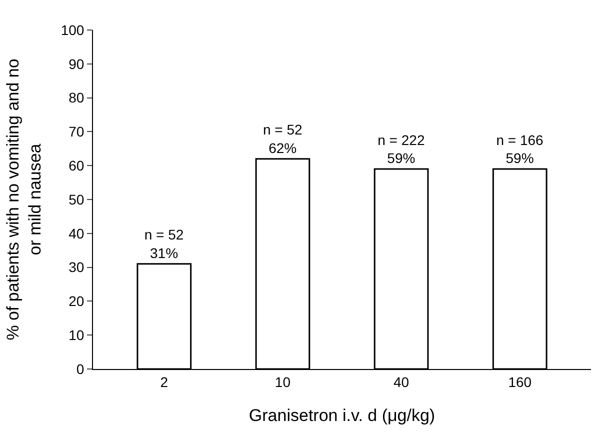 The height and width of the screenshot is (444, 611). Describe the element at coordinates (76, 267) in the screenshot. I see `y-tick-label: 30` at that location.